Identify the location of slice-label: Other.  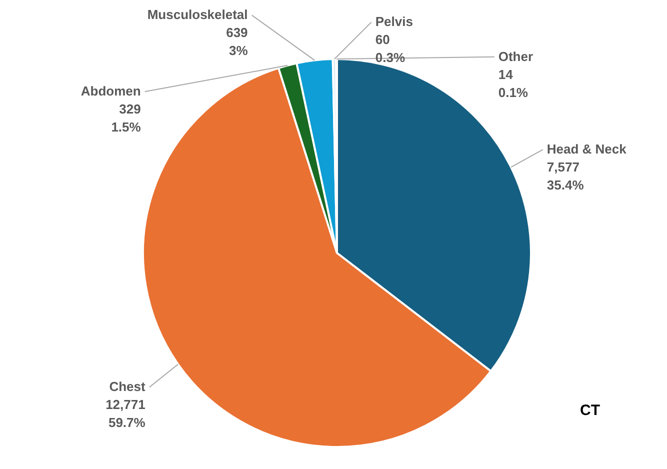
(516, 56).